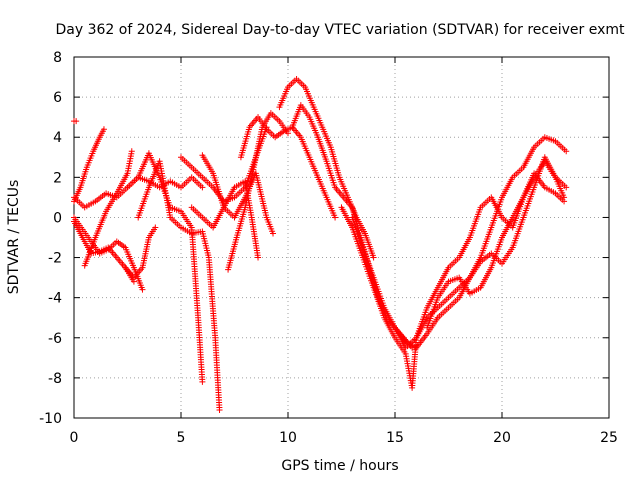  What do you see at coordinates (50, 419) in the screenshot?
I see `y-tick-label: -10` at bounding box center [50, 419].